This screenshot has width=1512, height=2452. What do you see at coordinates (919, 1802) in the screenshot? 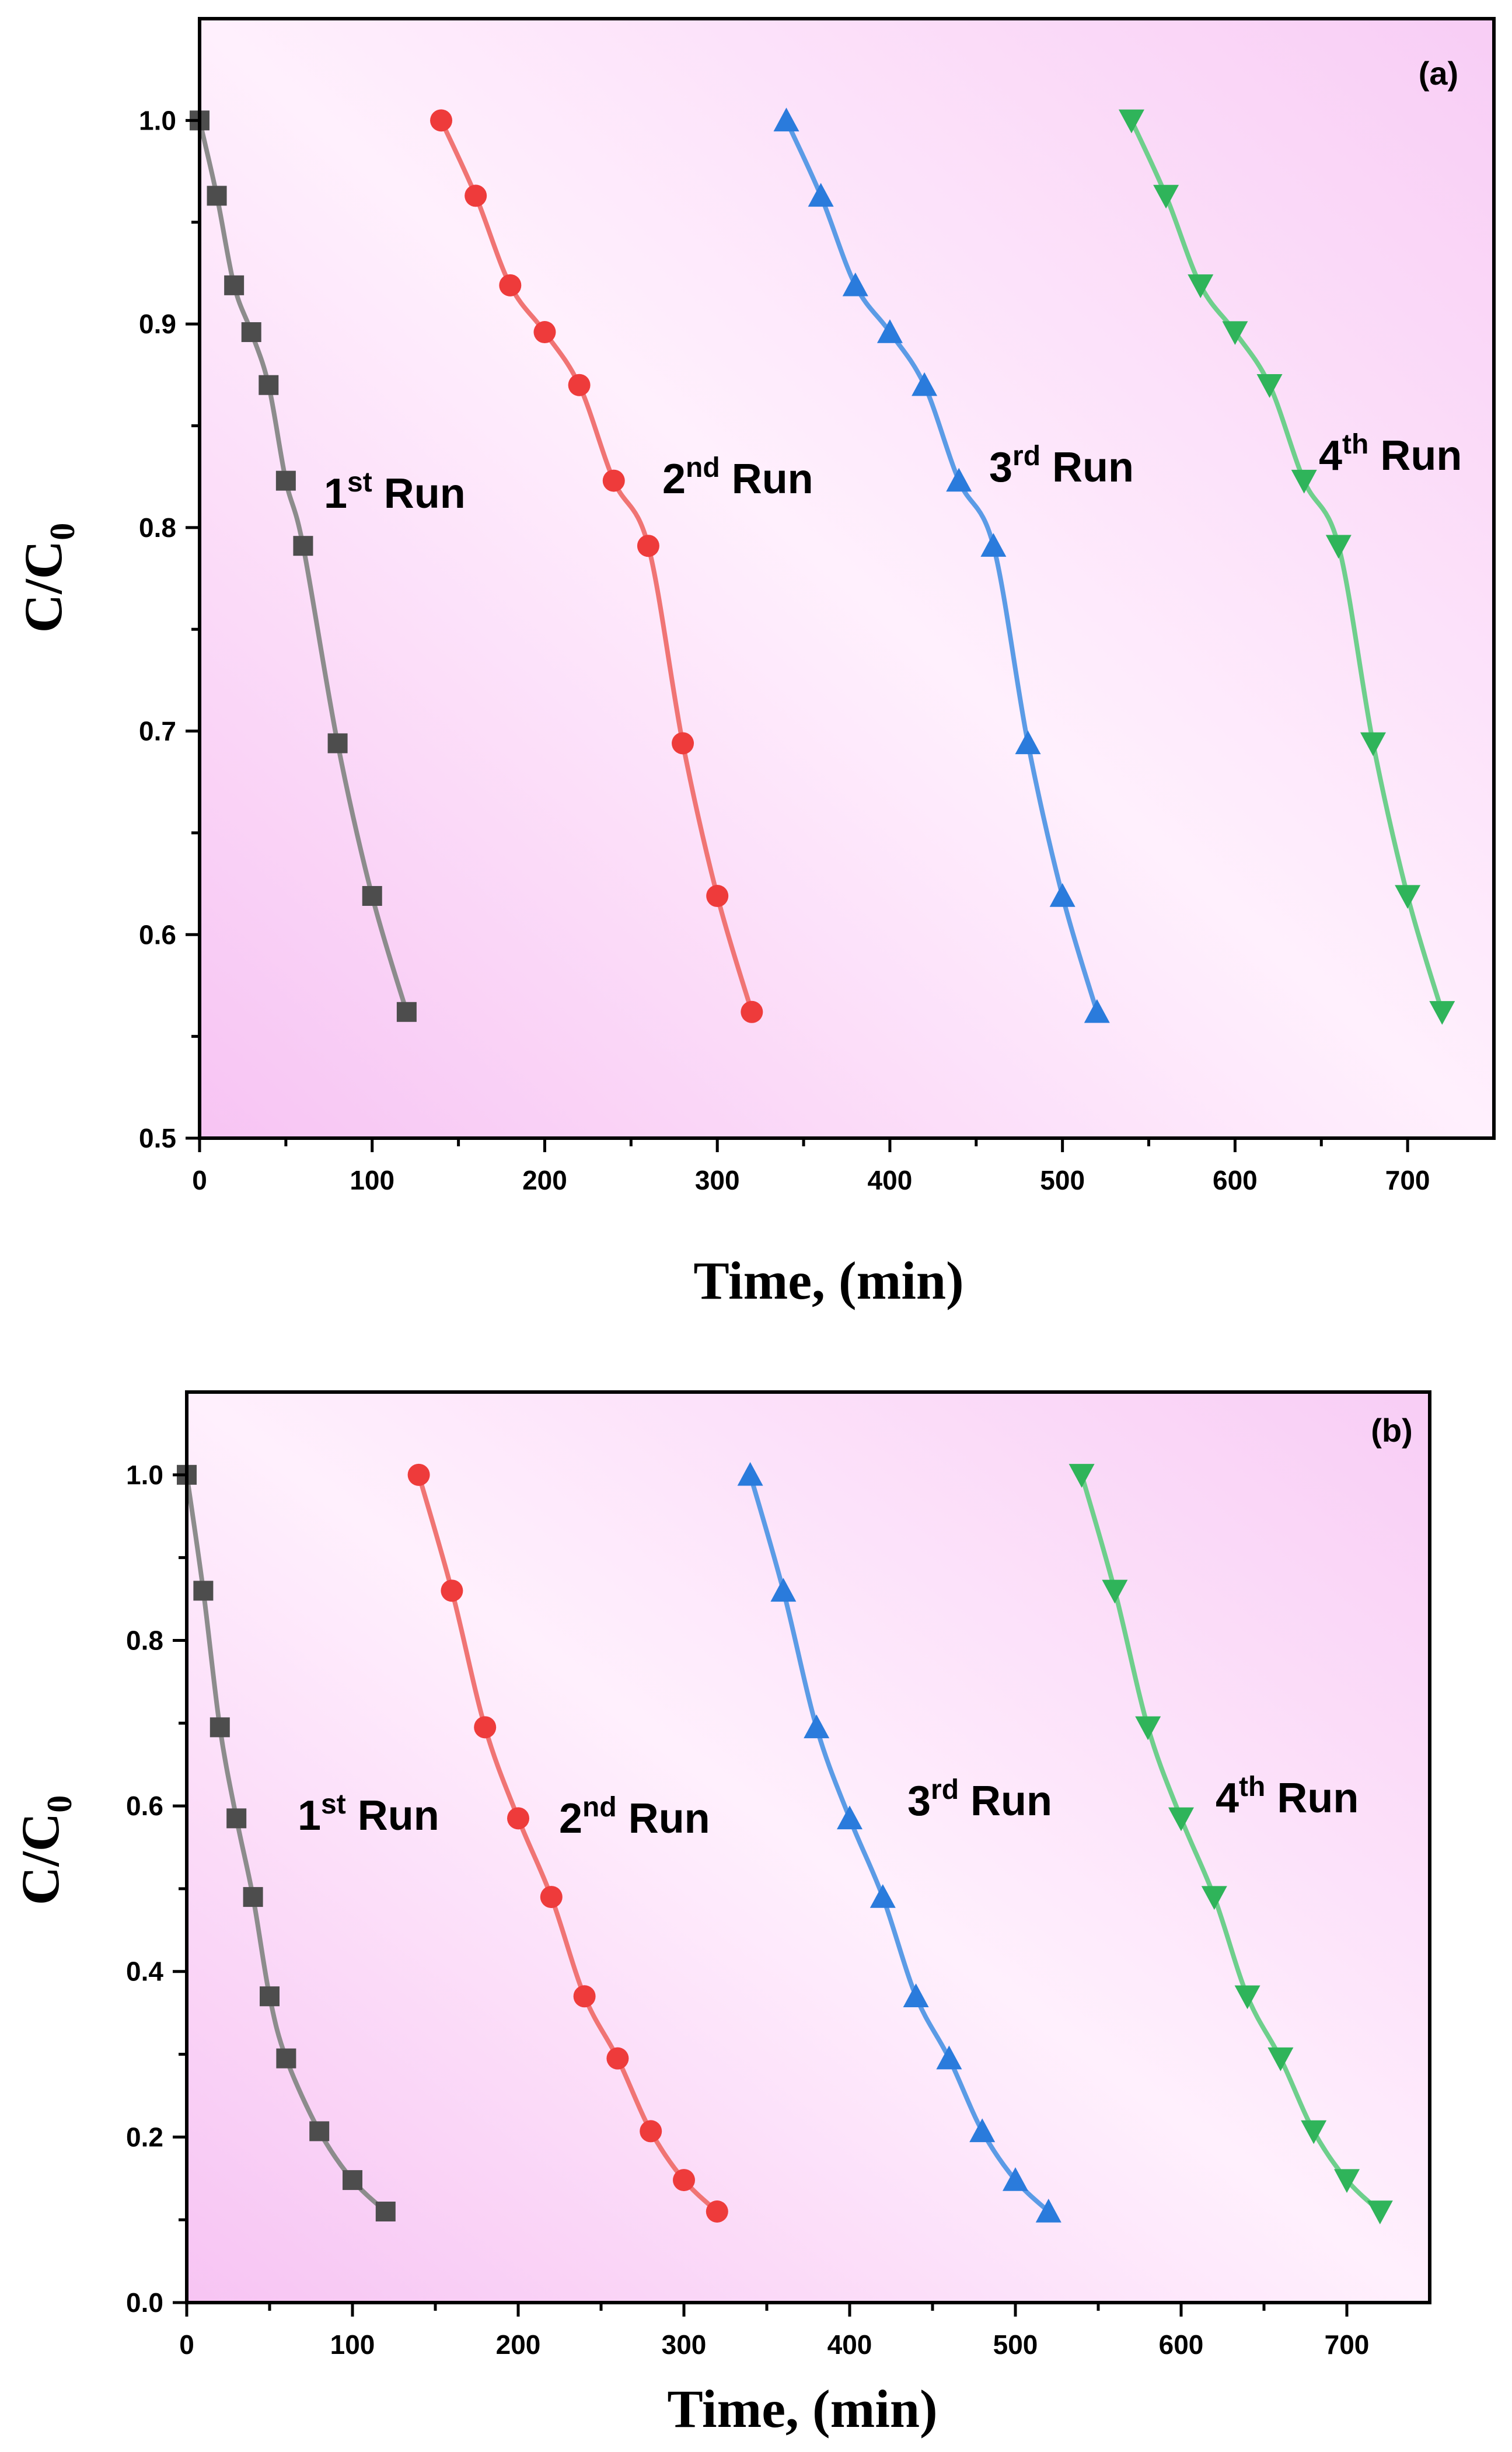
I see `run-label-number: 3` at bounding box center [919, 1802].